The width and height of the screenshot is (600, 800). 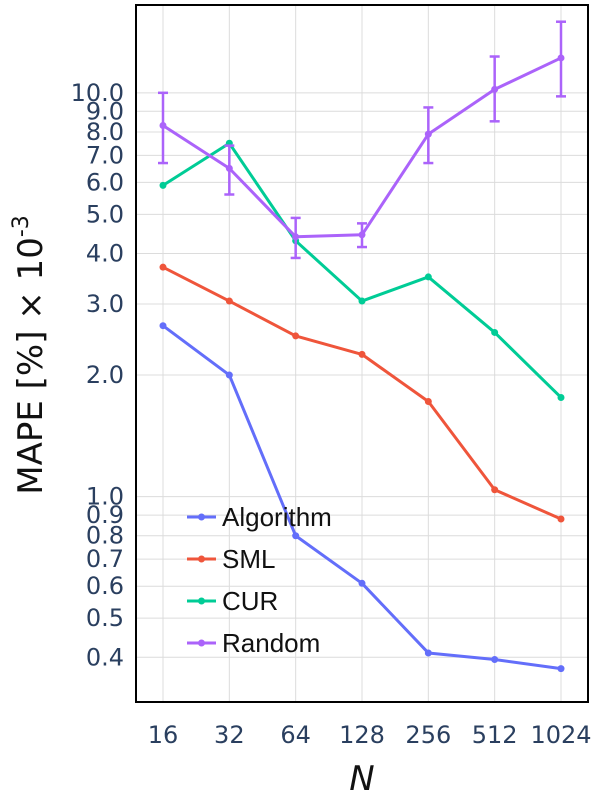 What do you see at coordinates (105, 254) in the screenshot?
I see `y-tick-label: 4.0` at bounding box center [105, 254].